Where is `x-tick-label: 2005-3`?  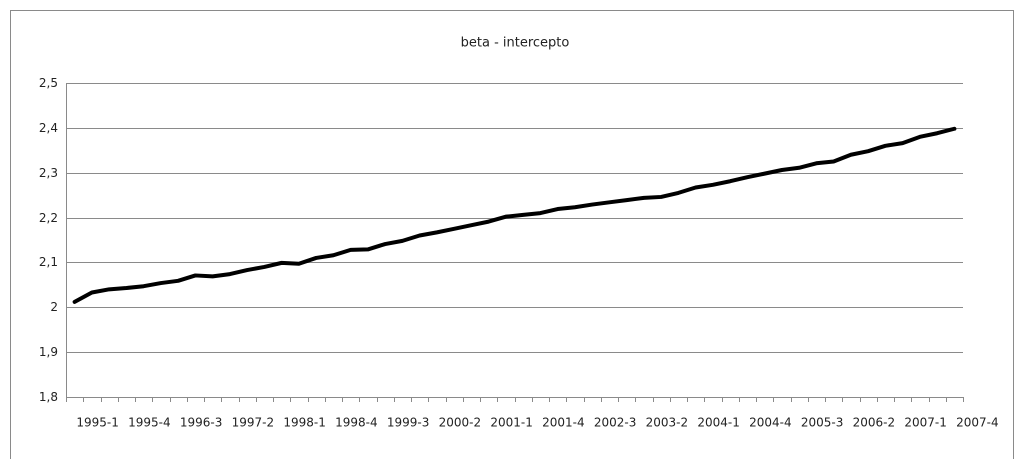 x-tick-label: 2005-3 is located at coordinates (822, 423).